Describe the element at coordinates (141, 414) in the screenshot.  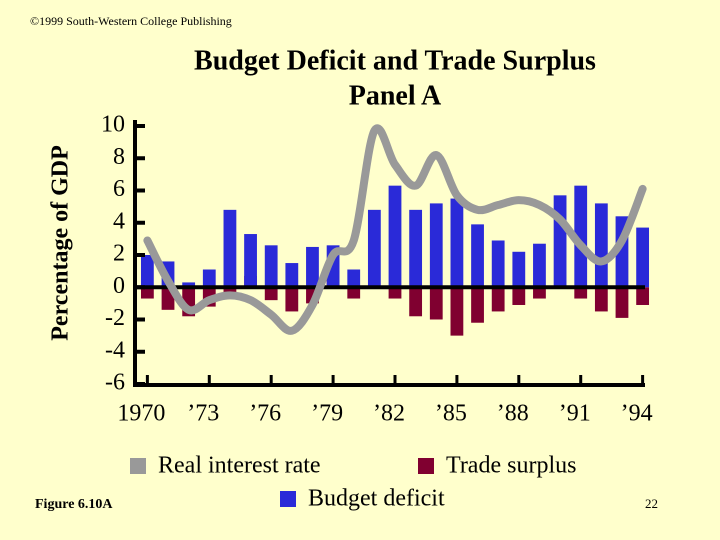
I see `x-tick-label: 1970` at that location.